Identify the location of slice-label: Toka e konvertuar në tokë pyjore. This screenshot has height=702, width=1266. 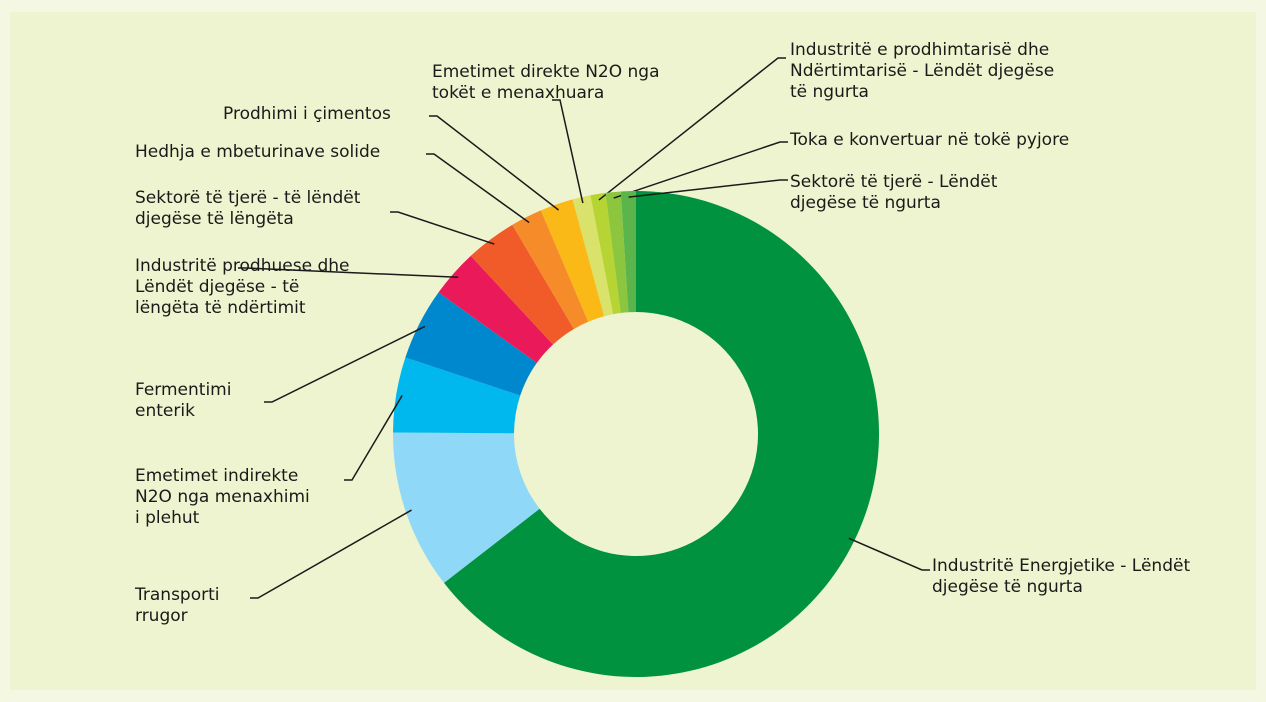
(930, 140).